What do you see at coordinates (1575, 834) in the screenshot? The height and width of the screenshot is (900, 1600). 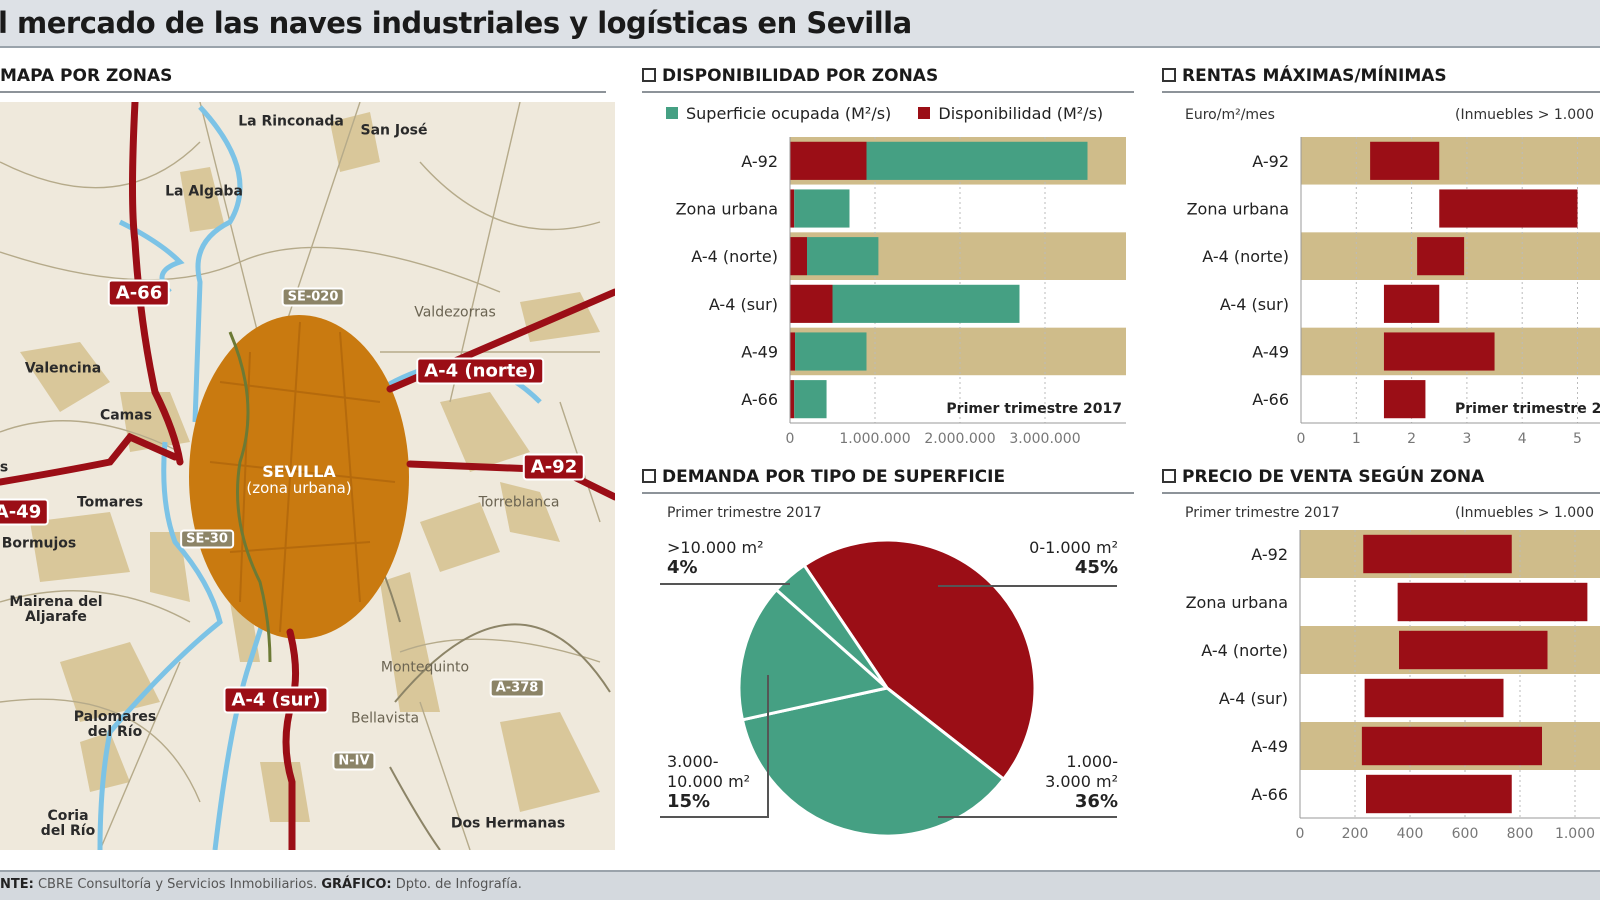 I see `x-tick-label: 1.000` at bounding box center [1575, 834].